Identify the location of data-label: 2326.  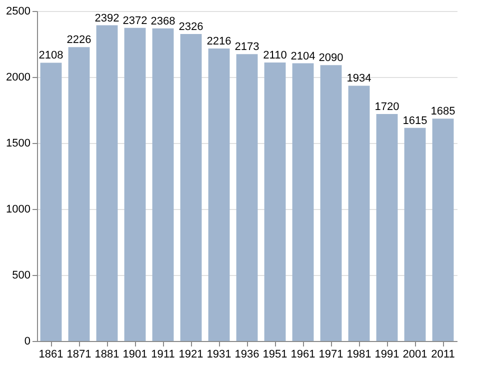
(191, 26).